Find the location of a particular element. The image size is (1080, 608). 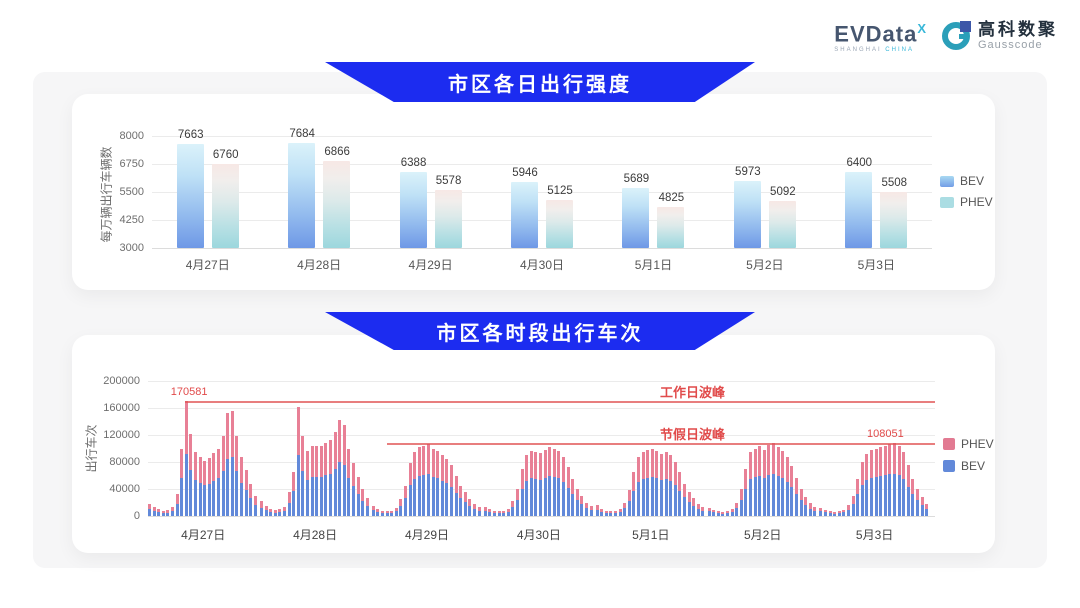

y-tick-label: 160000 is located at coordinates (121, 408).